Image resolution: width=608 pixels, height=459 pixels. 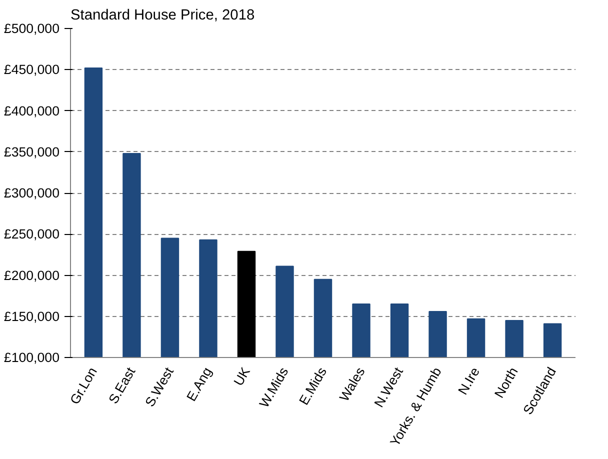 What do you see at coordinates (32, 152) in the screenshot?
I see `y-tick-label: £350,000` at bounding box center [32, 152].